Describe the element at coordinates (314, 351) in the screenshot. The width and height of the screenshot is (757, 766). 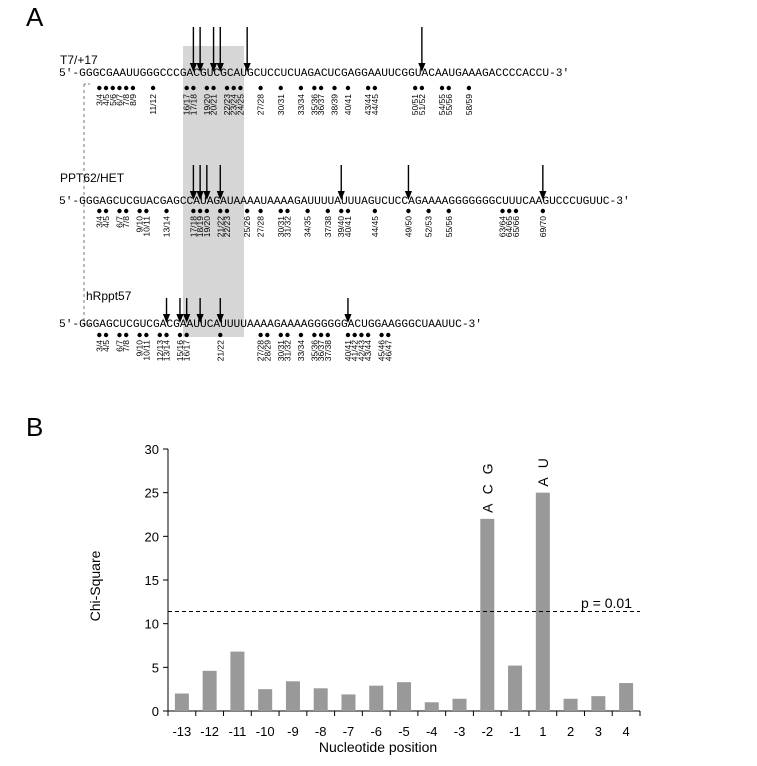
I see `position-label: 35/36` at that location.